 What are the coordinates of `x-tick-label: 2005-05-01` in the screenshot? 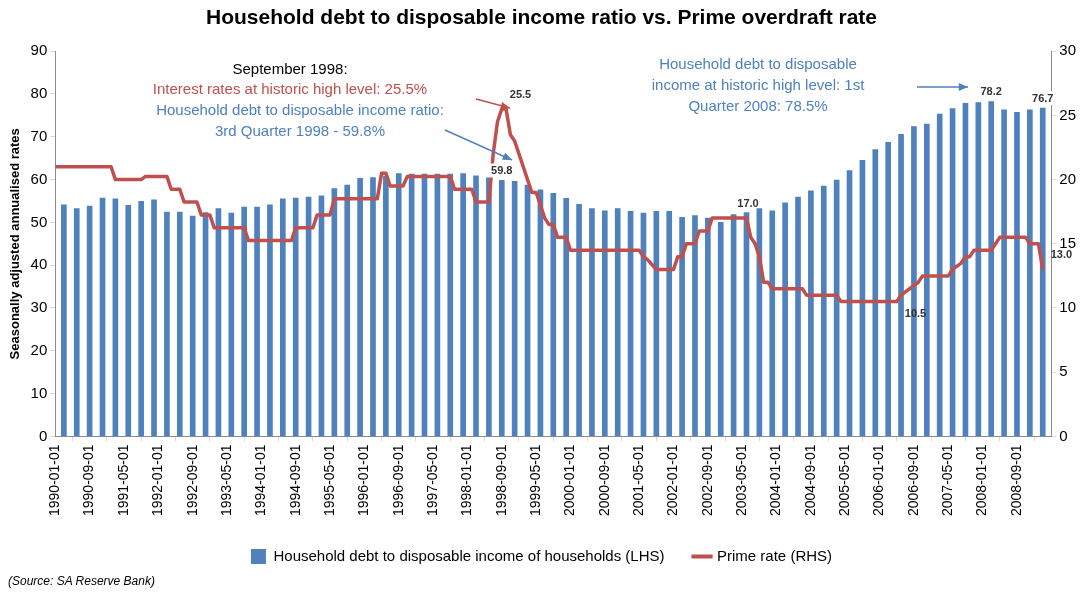 It's located at (844, 480).